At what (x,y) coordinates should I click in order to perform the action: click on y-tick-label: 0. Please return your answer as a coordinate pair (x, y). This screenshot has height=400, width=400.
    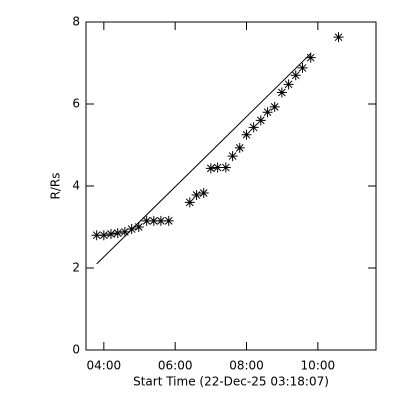
    Looking at the image, I should click on (76, 350).